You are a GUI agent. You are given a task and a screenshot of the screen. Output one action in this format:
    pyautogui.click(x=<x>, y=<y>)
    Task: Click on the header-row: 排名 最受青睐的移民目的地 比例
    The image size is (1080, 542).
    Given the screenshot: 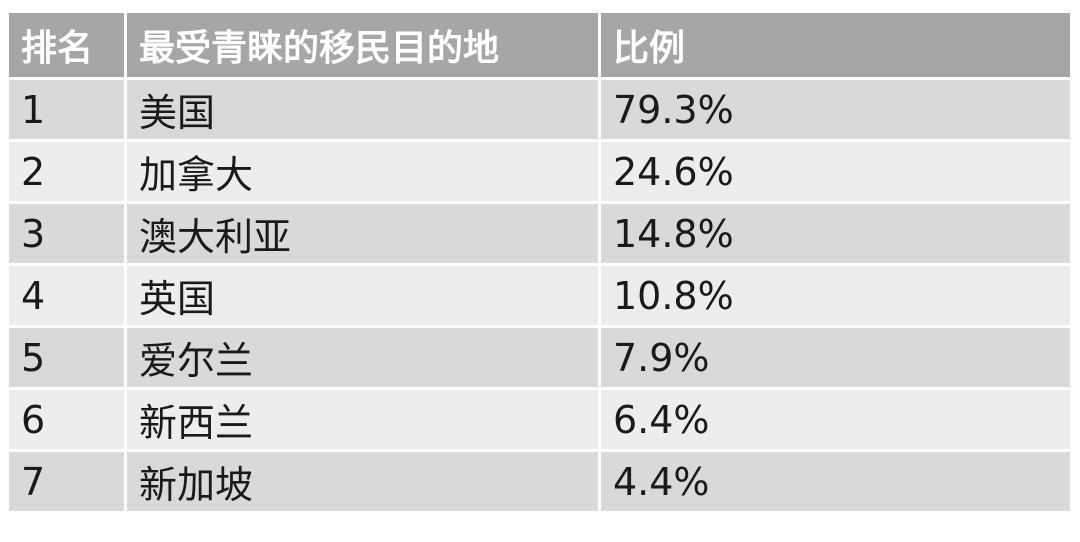 What is the action you would take?
    pyautogui.click(x=539, y=45)
    